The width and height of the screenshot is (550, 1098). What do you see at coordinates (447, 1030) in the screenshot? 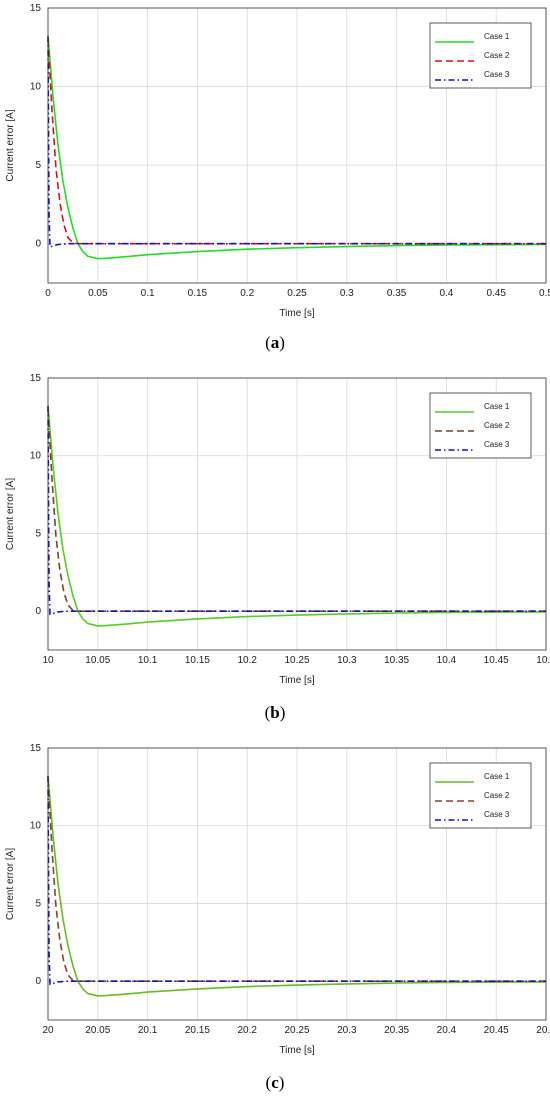
I see `x-tick-label: 20.4` at bounding box center [447, 1030].